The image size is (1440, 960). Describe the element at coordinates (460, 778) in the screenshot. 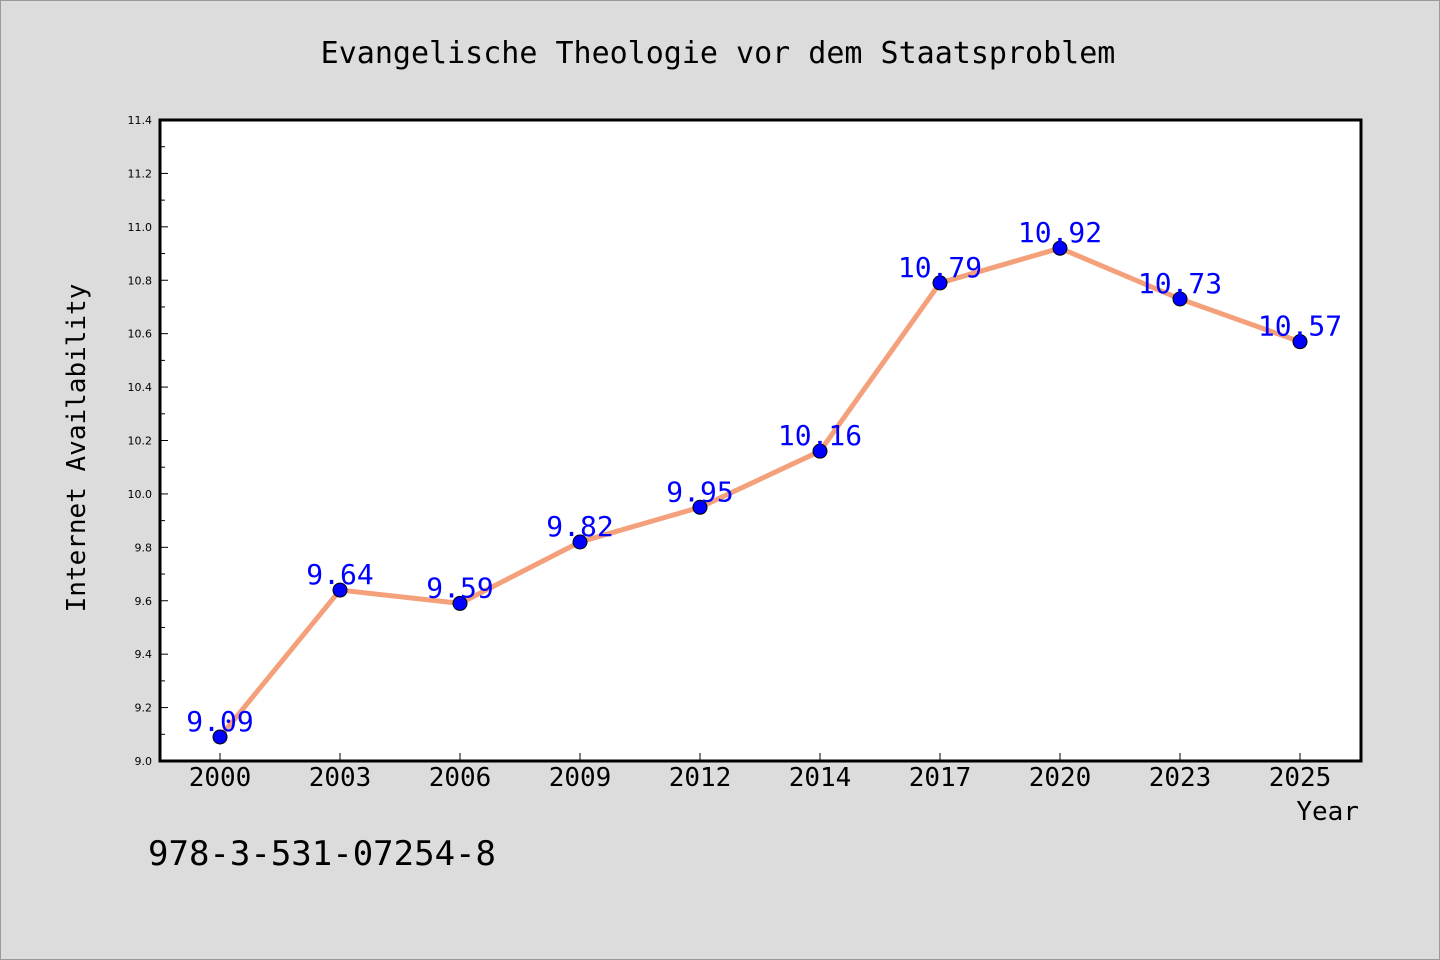

I see `x-tick-label: 2006` at that location.